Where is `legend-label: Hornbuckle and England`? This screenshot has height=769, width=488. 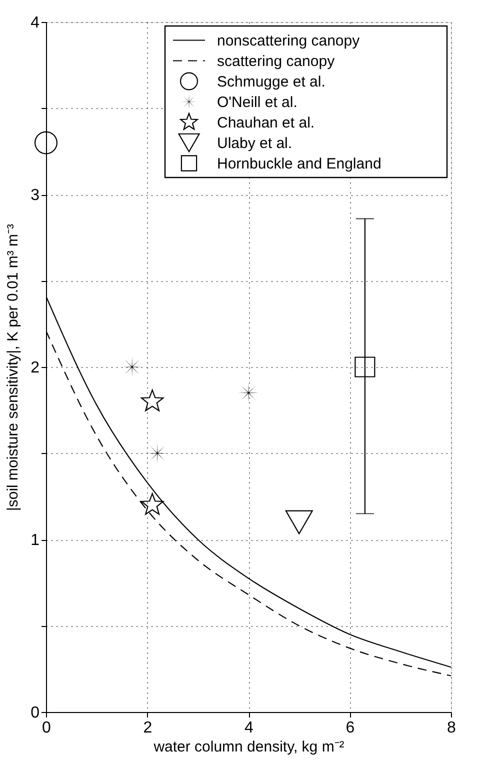
legend-label: Hornbuckle and England is located at coordinates (299, 163).